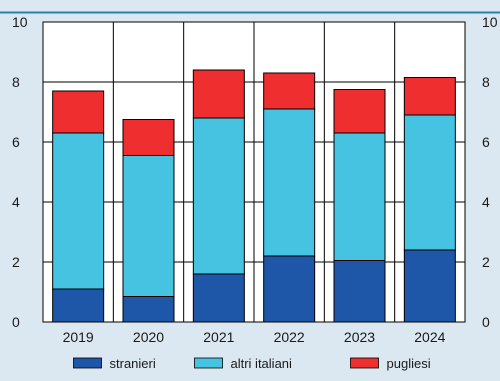 The width and height of the screenshot is (500, 381). I want to click on y-tick-label-left: 4, so click(16, 202).